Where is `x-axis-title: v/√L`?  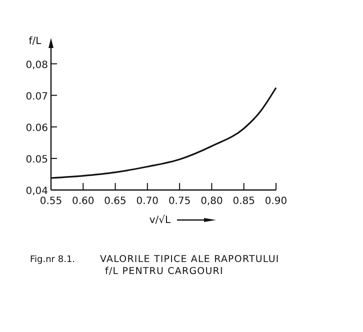
x-axis-title: v/√L is located at coordinates (160, 220).